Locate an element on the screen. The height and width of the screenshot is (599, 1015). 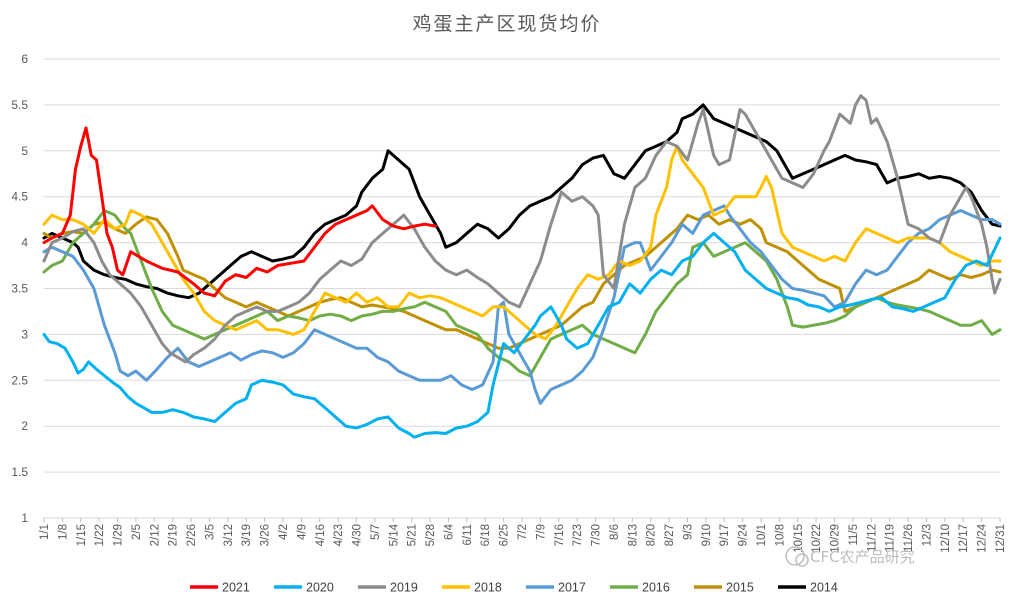
watermark-text: CFC农产品研究 is located at coordinates (862, 557).